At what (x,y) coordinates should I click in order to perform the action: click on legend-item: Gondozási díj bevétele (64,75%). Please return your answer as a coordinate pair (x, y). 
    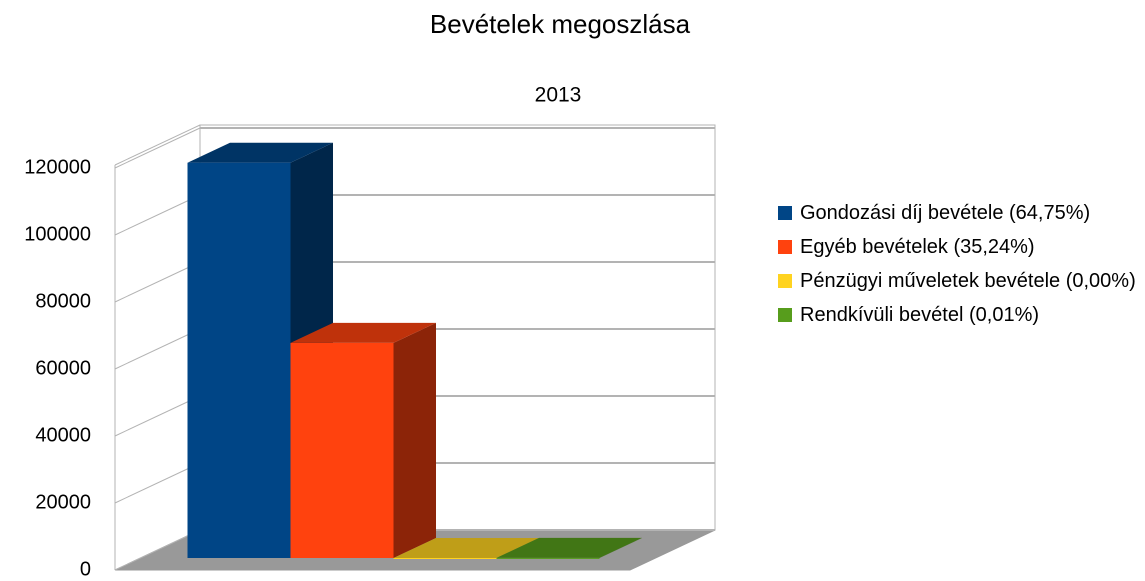
    Looking at the image, I should click on (959, 213).